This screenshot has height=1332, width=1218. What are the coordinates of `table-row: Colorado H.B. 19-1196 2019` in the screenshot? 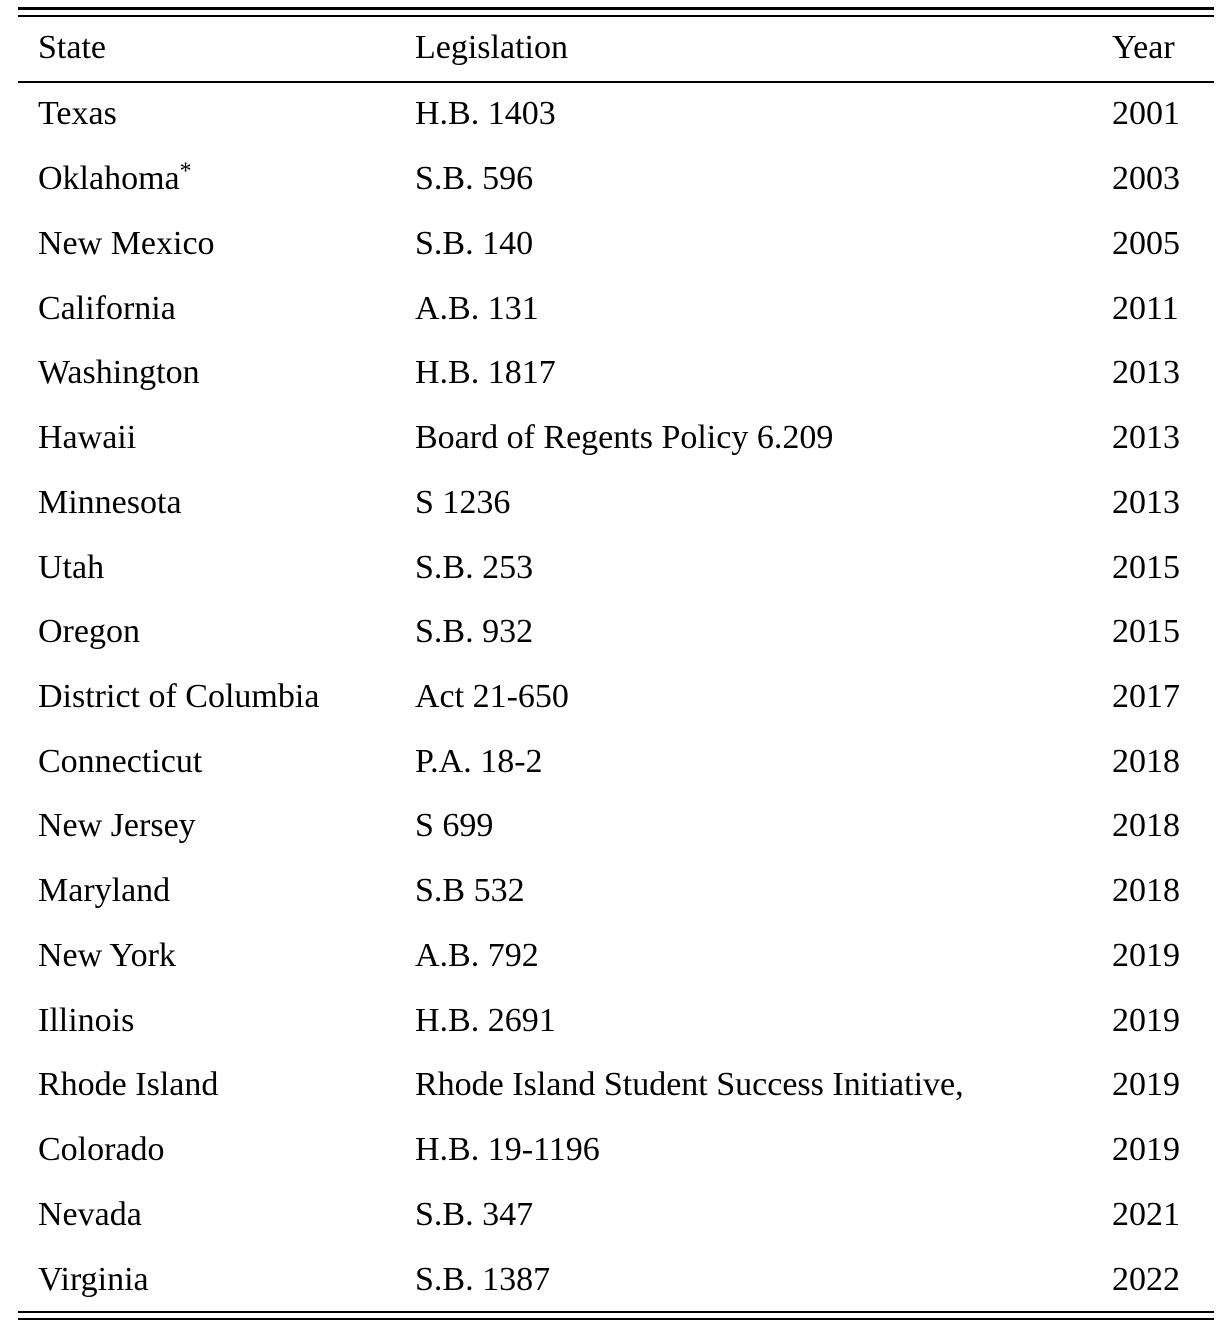 It's located at (618, 1150).